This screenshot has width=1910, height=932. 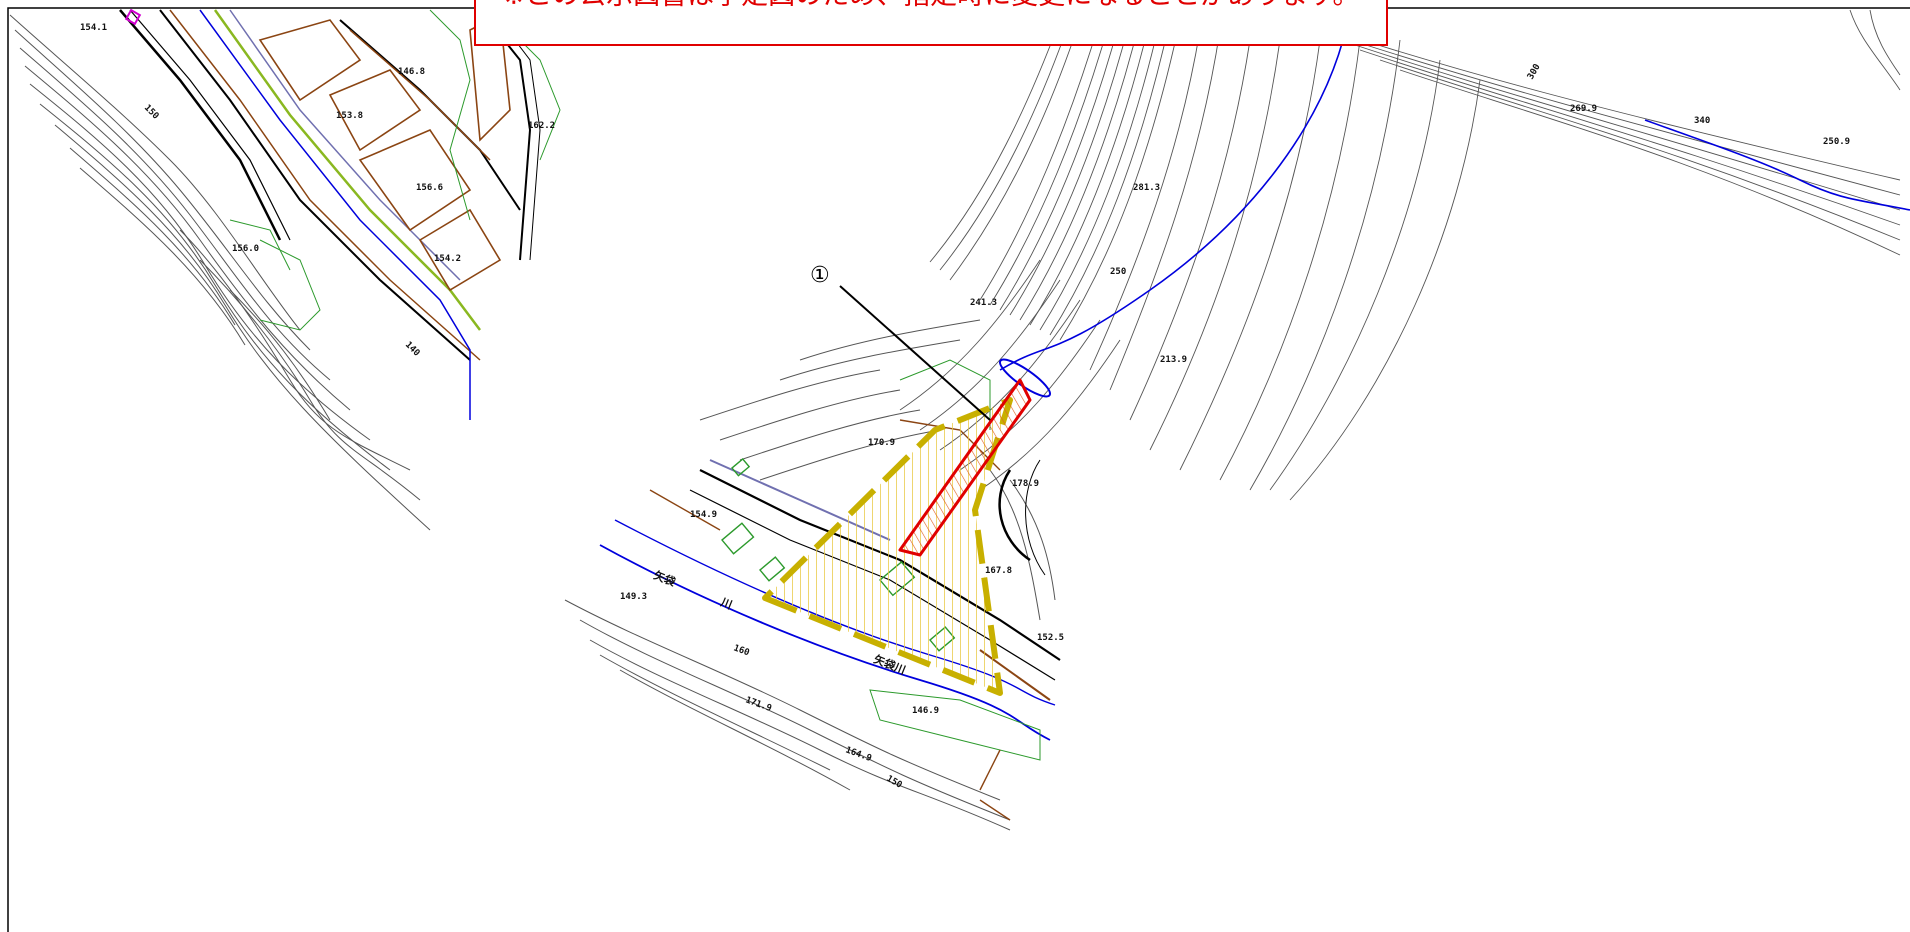 What do you see at coordinates (93, 28) in the screenshot?
I see `elev-label: 154.1` at bounding box center [93, 28].